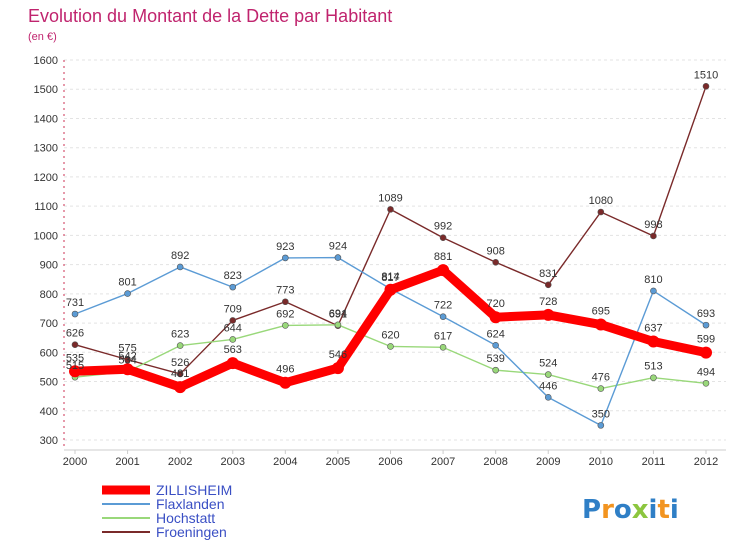  What do you see at coordinates (706, 314) in the screenshot?
I see `data-label: 693` at bounding box center [706, 314].